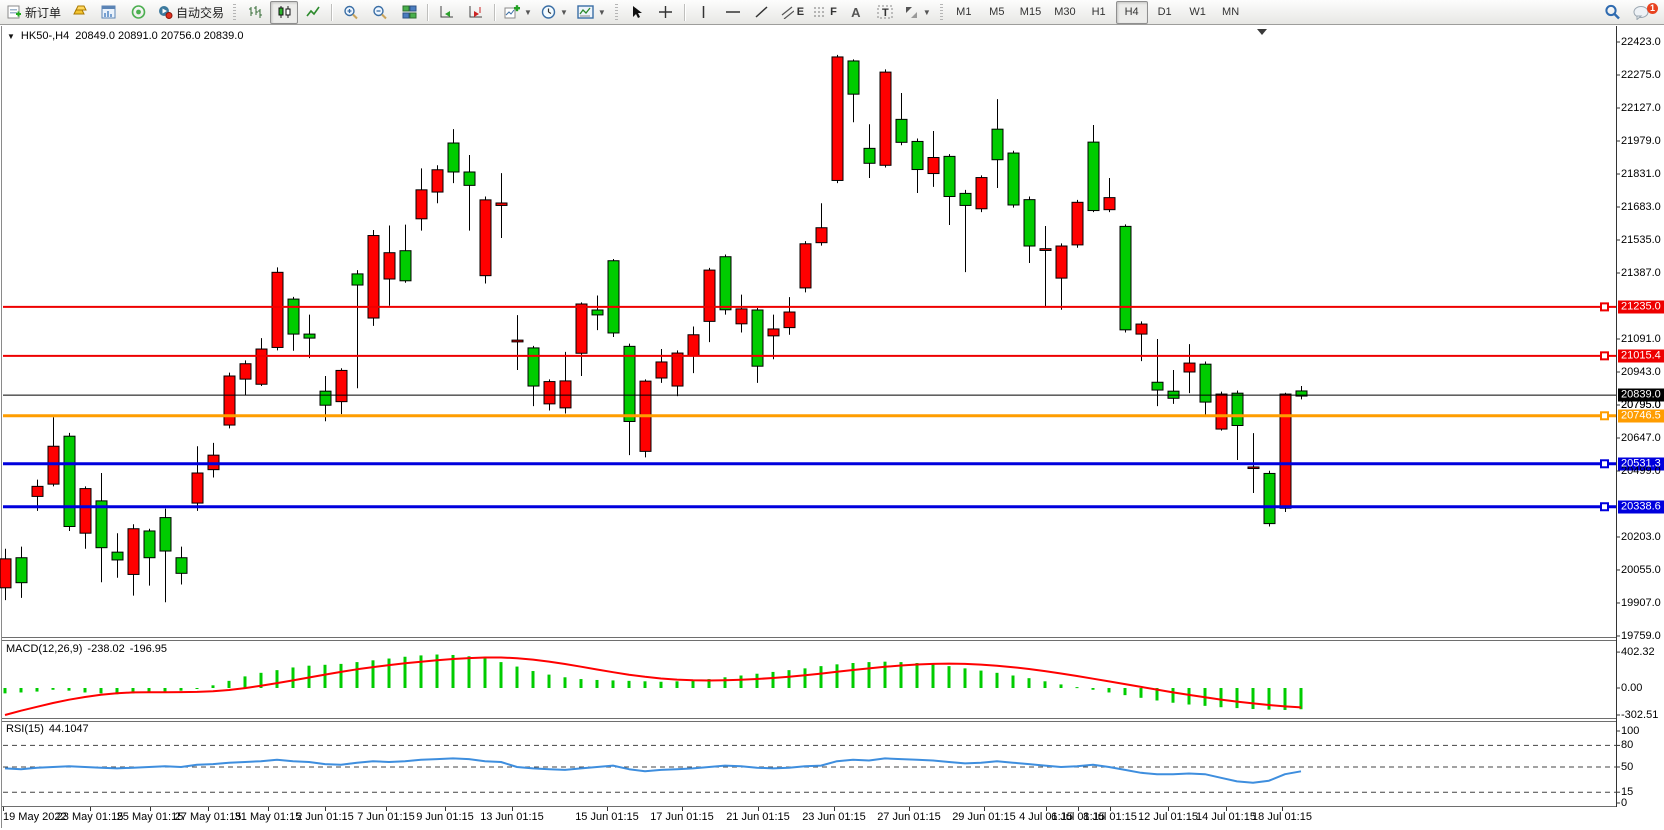 The height and width of the screenshot is (830, 1664). I want to click on chart-shift-button, so click(476, 12).